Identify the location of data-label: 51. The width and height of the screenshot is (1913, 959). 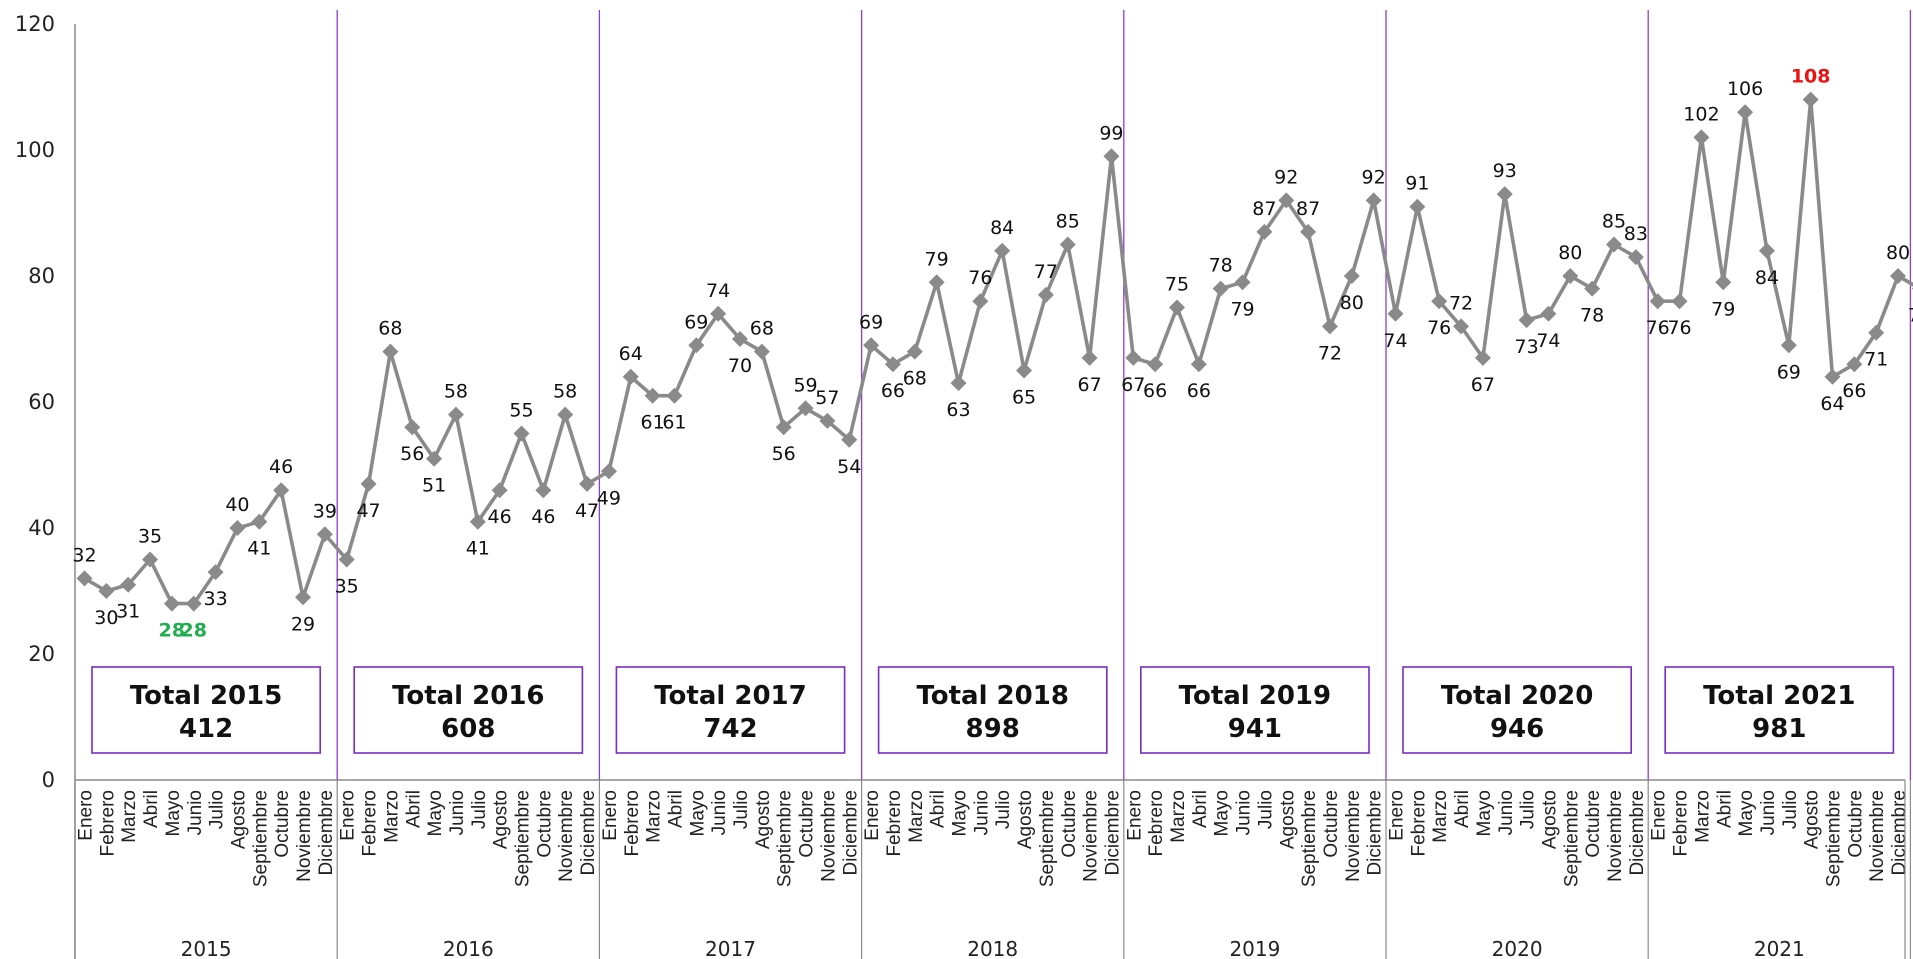
(434, 486).